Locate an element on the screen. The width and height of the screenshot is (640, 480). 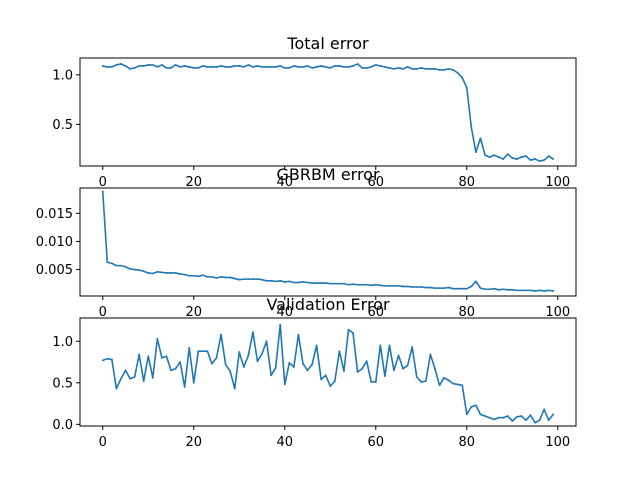
x-tick-label: 20 is located at coordinates (193, 312).